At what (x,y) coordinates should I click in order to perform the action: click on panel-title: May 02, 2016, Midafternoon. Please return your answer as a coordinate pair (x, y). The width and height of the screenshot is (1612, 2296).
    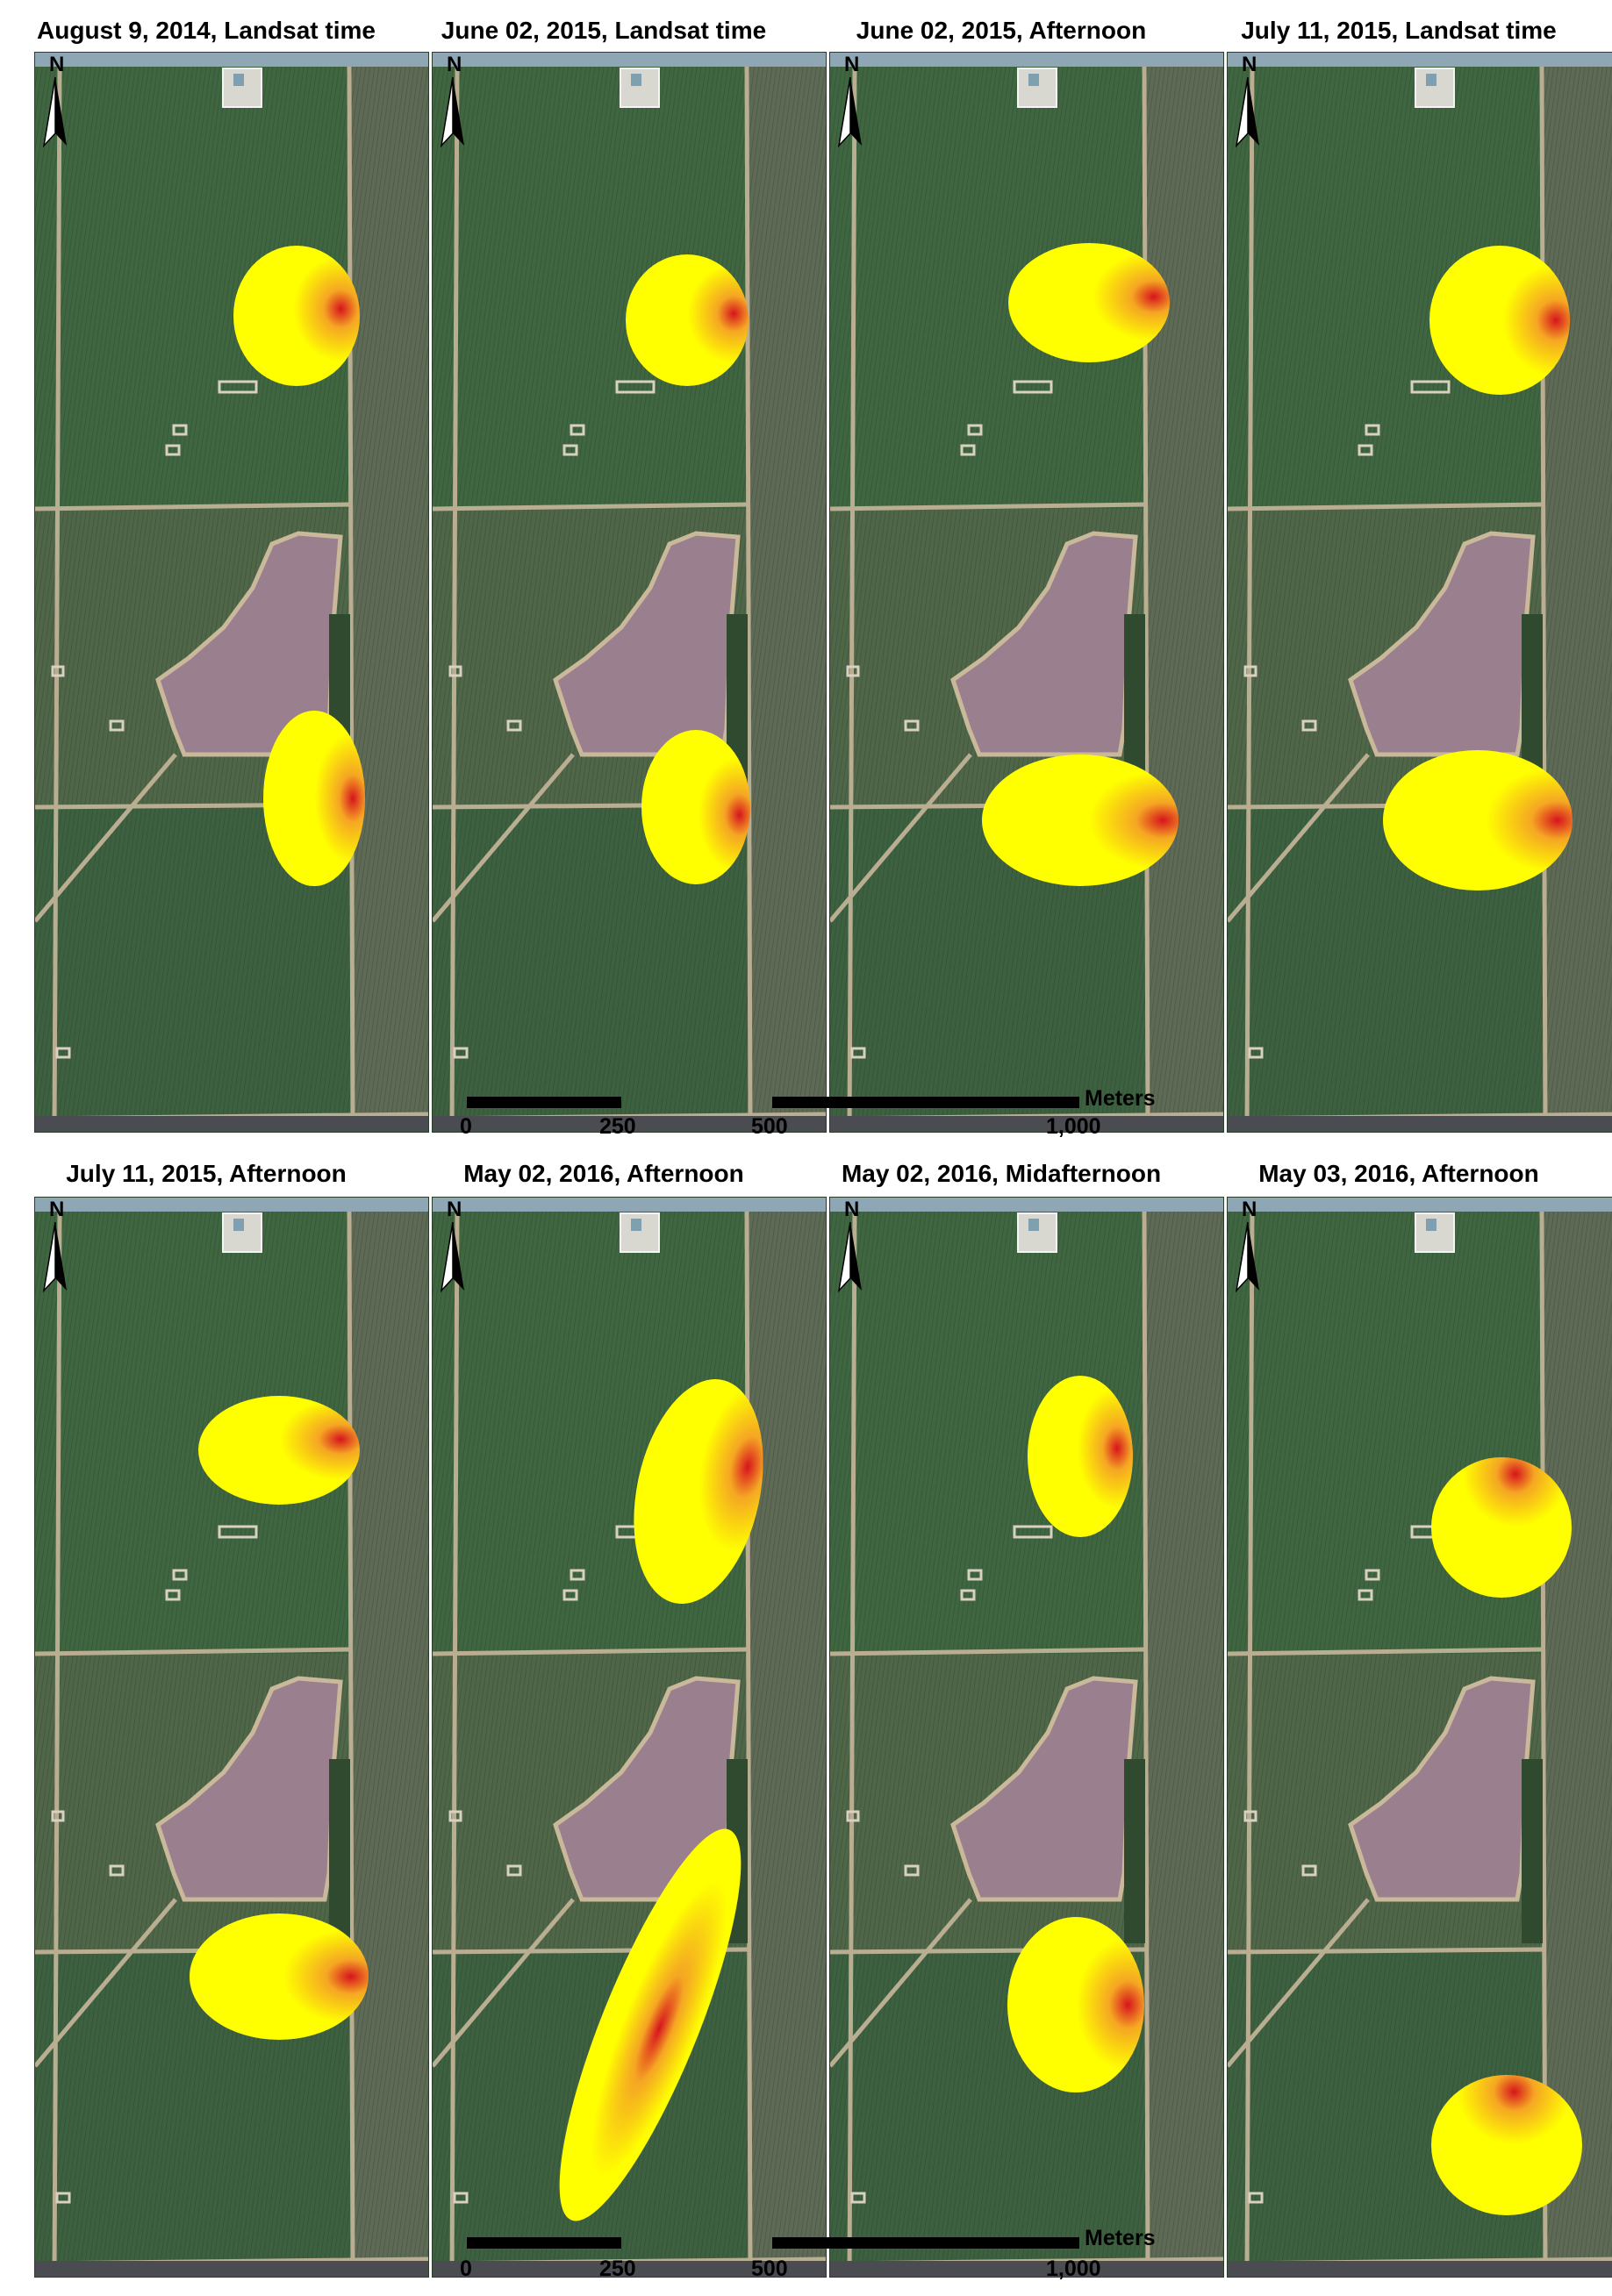
    Looking at the image, I should click on (1001, 1174).